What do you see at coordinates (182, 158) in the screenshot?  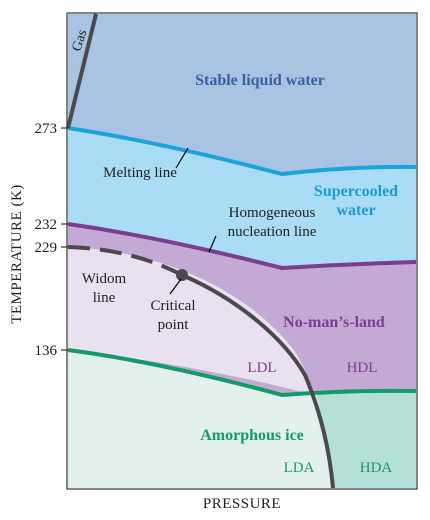 I see `melting-line-leader` at bounding box center [182, 158].